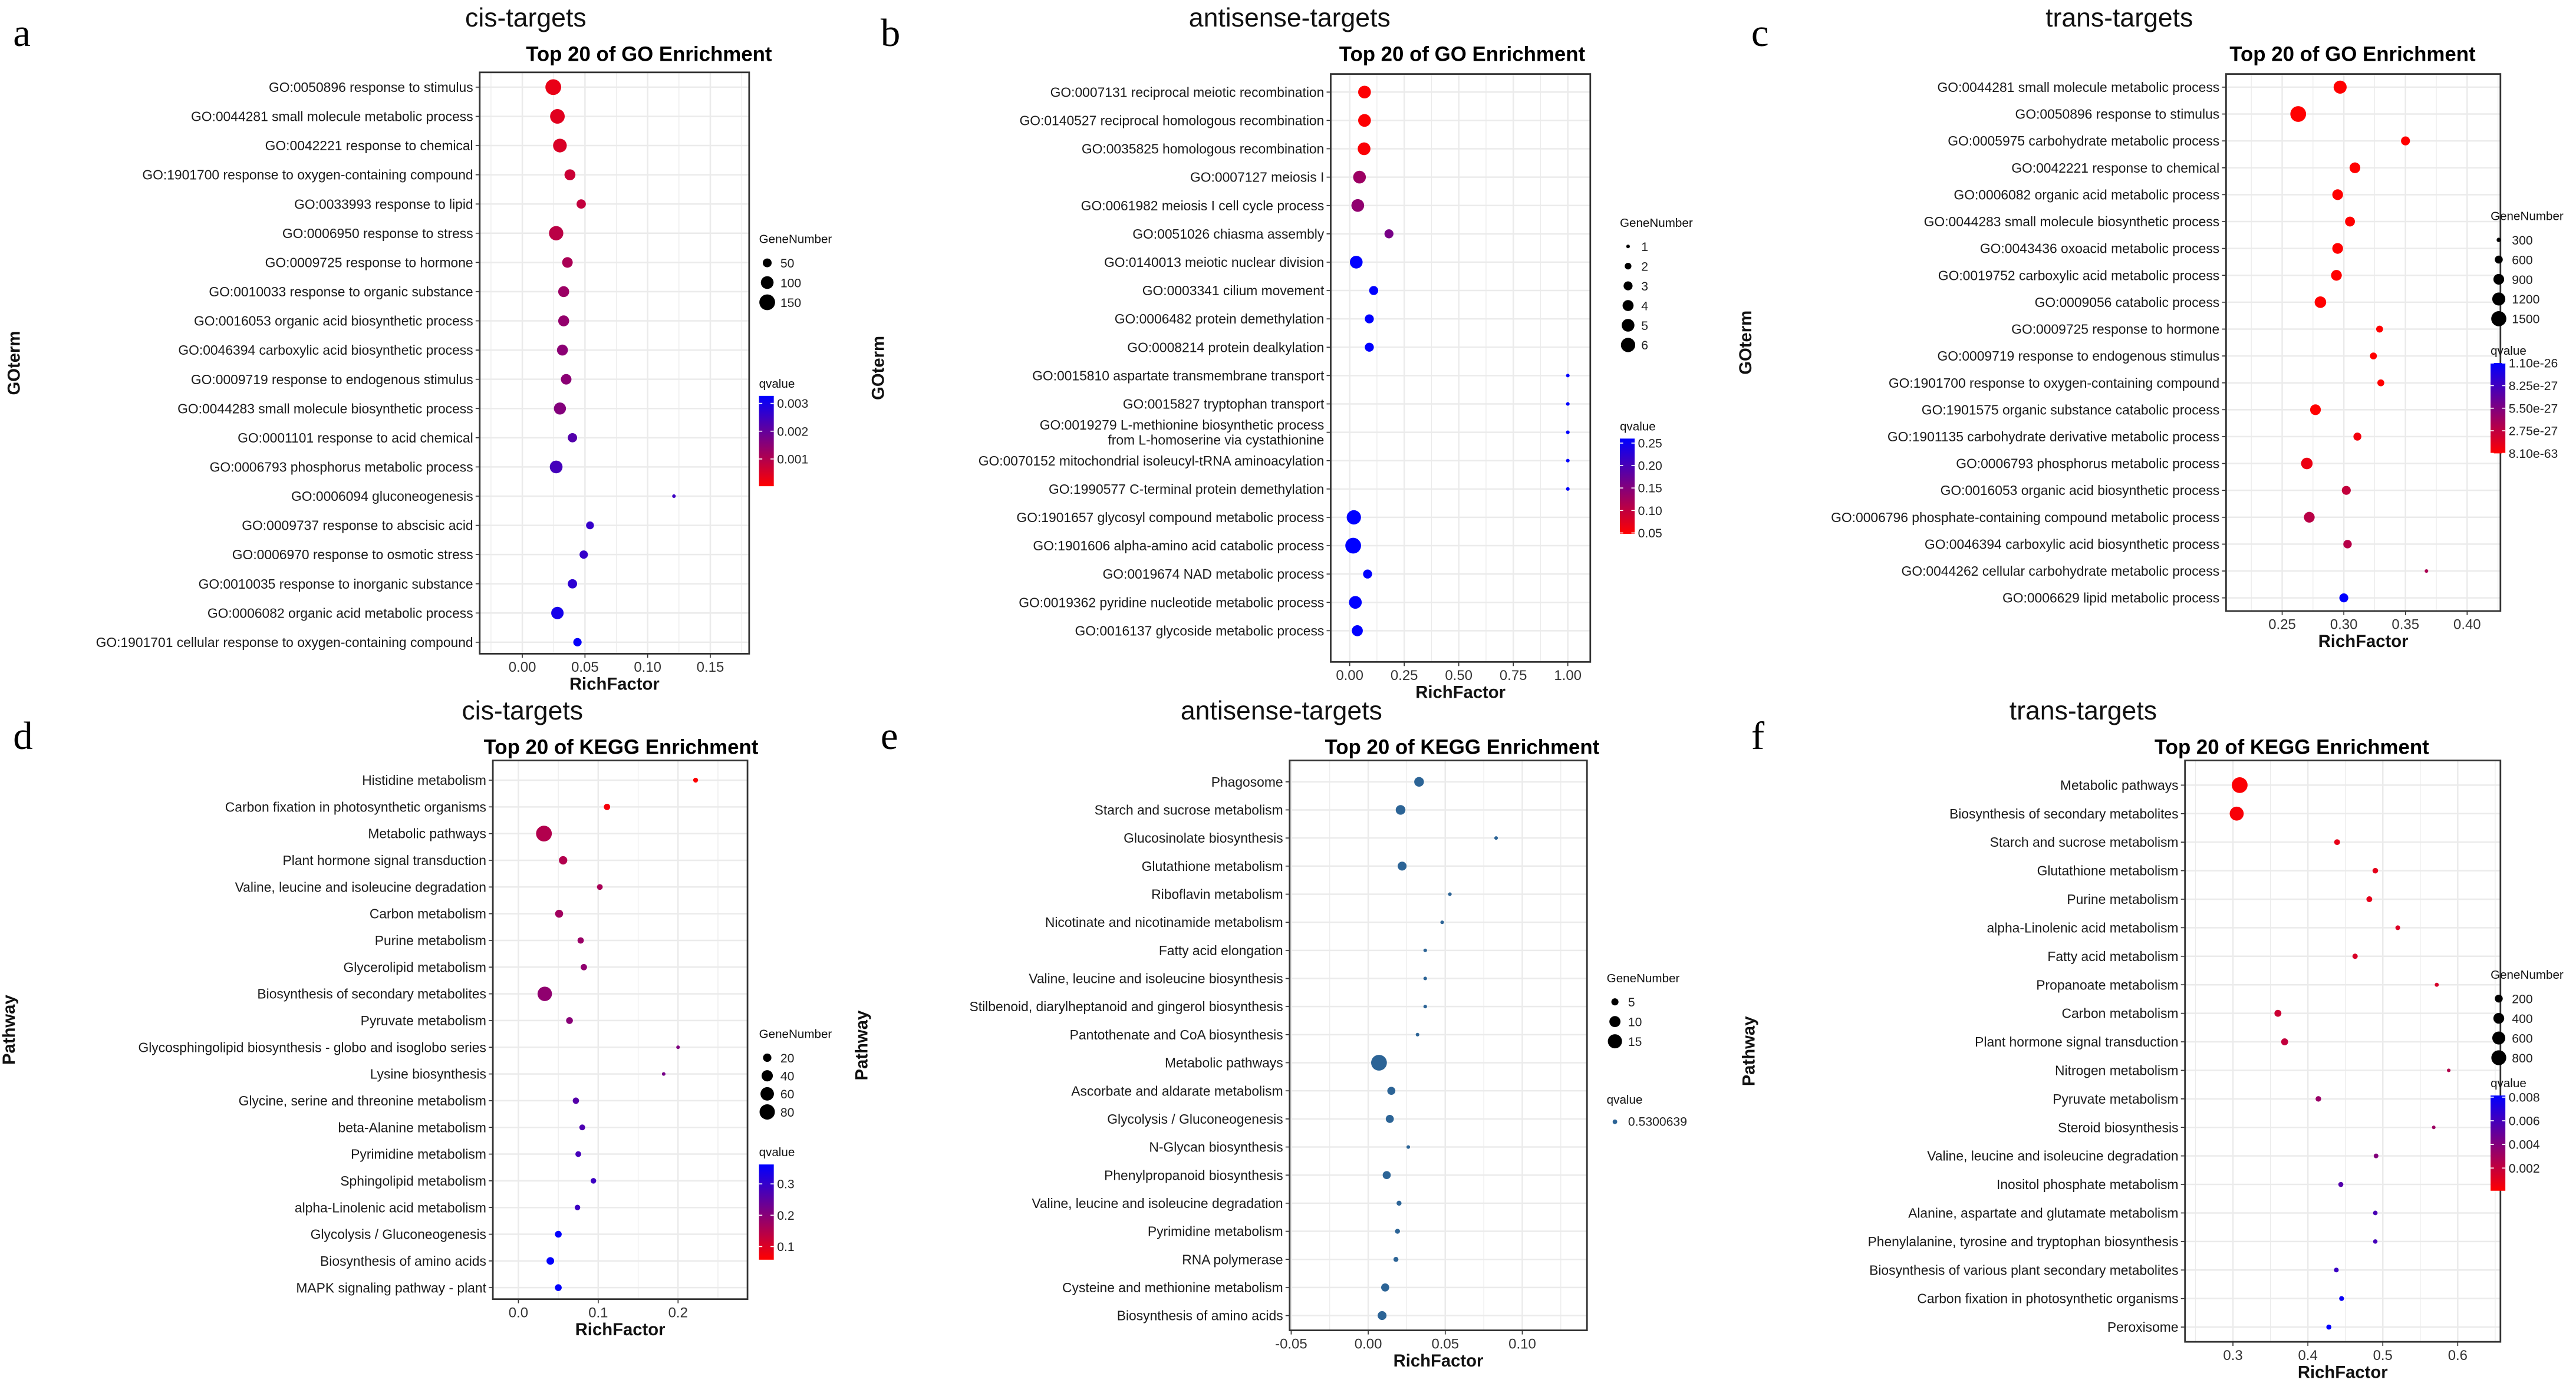 This screenshot has height=1383, width=2576. What do you see at coordinates (647, 667) in the screenshot?
I see `x-tick-label: 0.10` at bounding box center [647, 667].